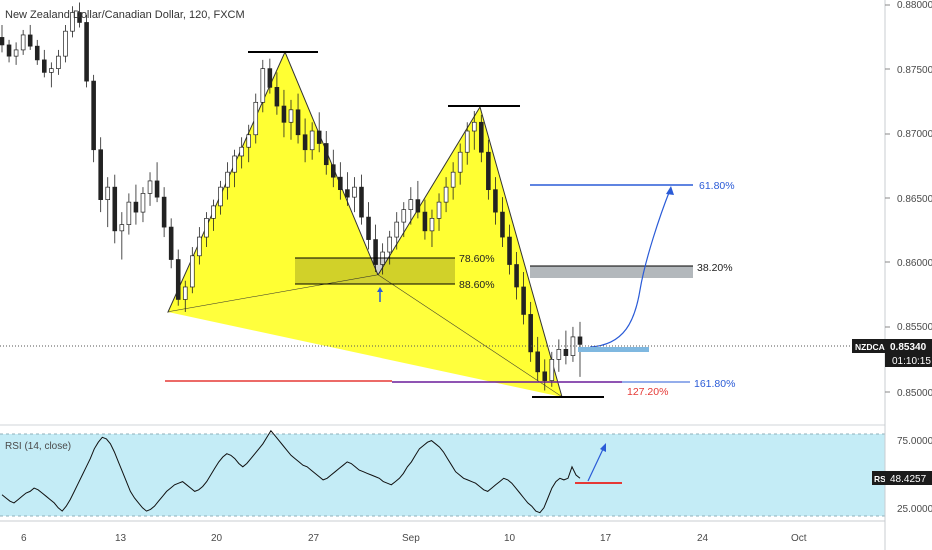 The width and height of the screenshot is (932, 550). I want to click on rsi-pane-band, so click(442, 475).